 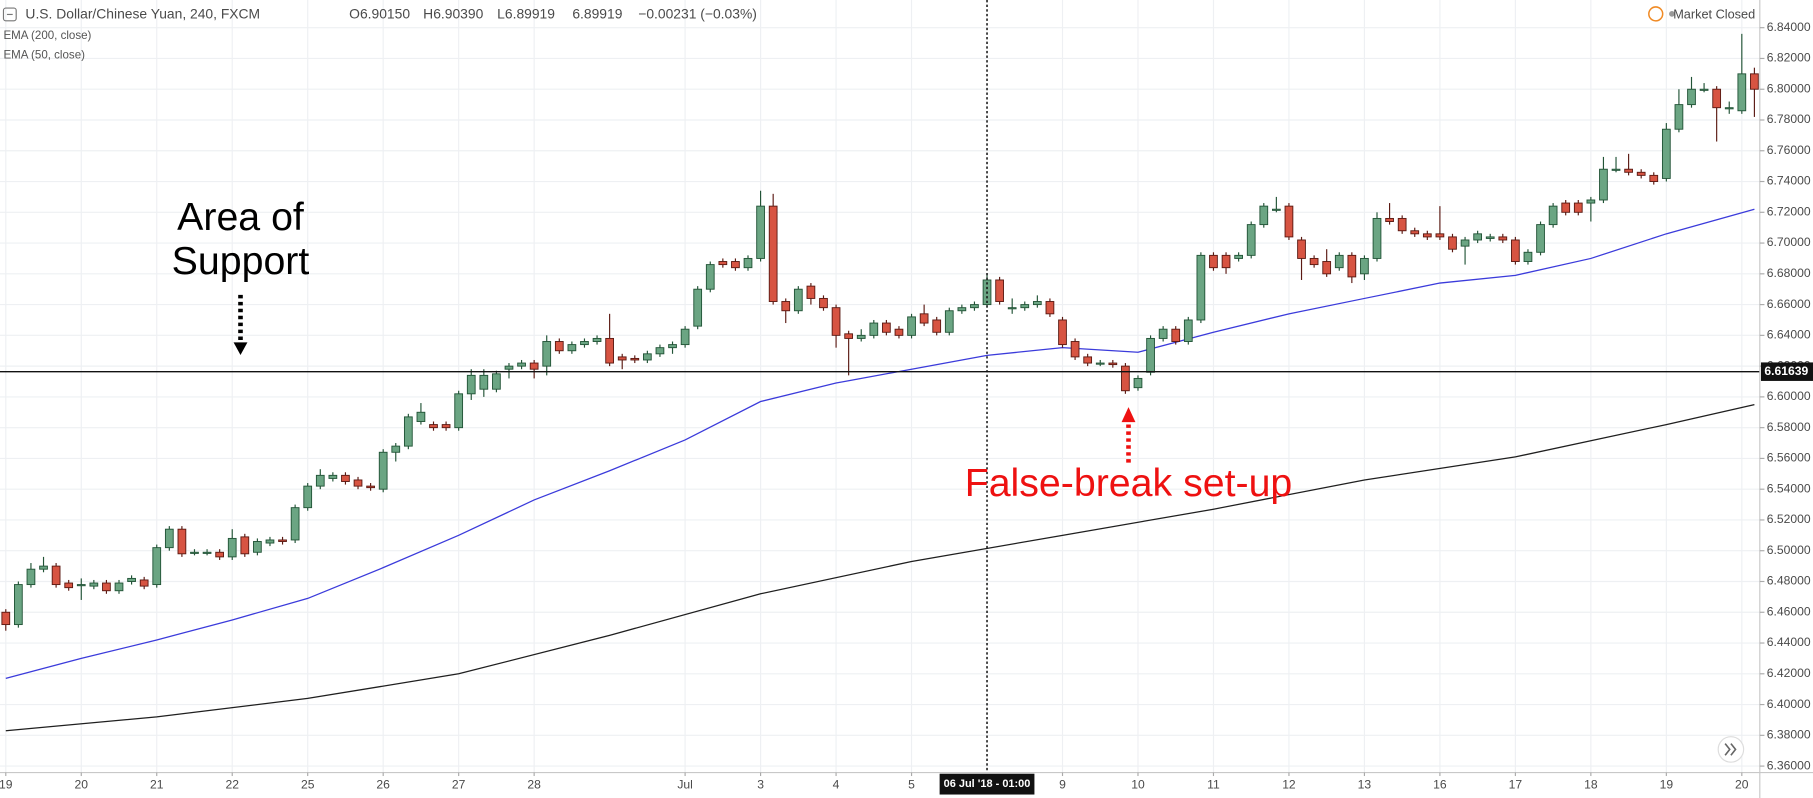 What do you see at coordinates (142, 14) in the screenshot?
I see `symbol-title: U.S. Dollar/Chinese Yuan, 240, FXCM` at bounding box center [142, 14].